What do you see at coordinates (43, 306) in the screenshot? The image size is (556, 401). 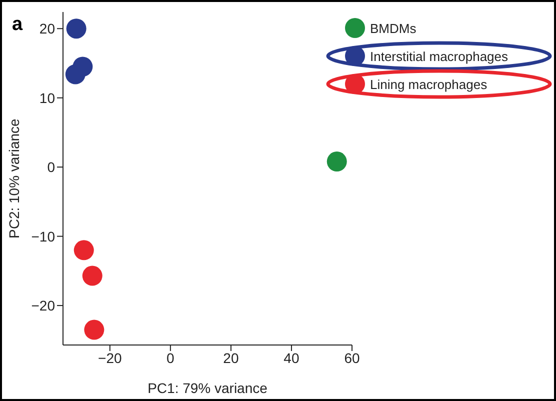 I see `y-tick-label: −20` at bounding box center [43, 306].